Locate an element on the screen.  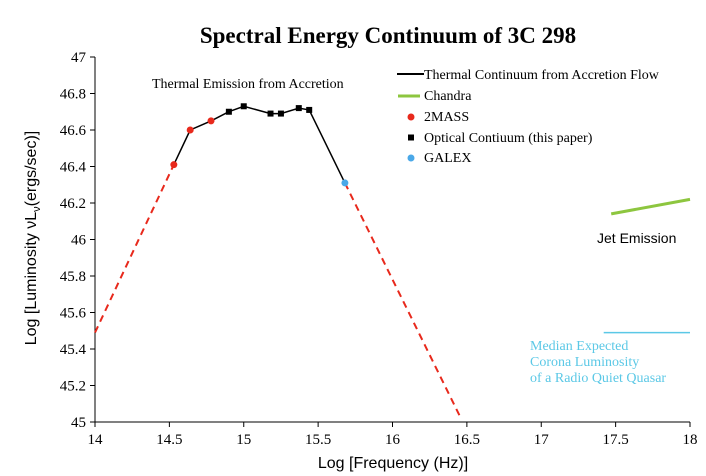
y-tick-label: 45.8 is located at coordinates (73, 277).